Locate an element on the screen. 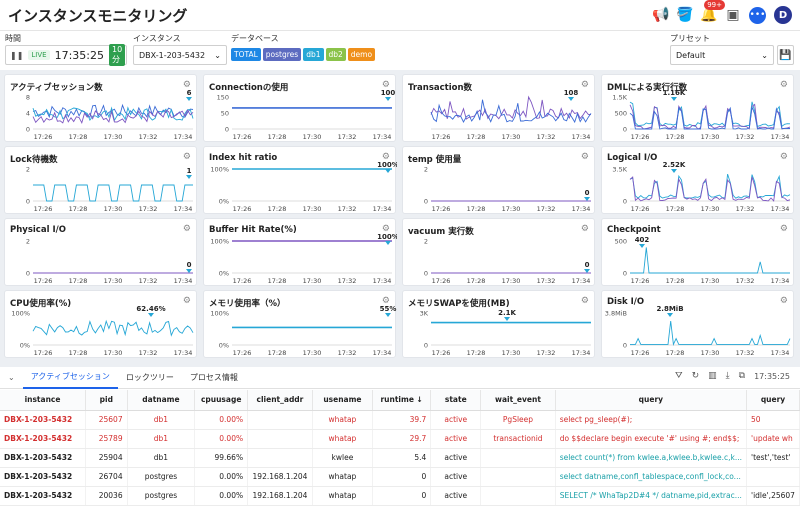 The image size is (800, 520). y-tick-label: 2 is located at coordinates (426, 170).